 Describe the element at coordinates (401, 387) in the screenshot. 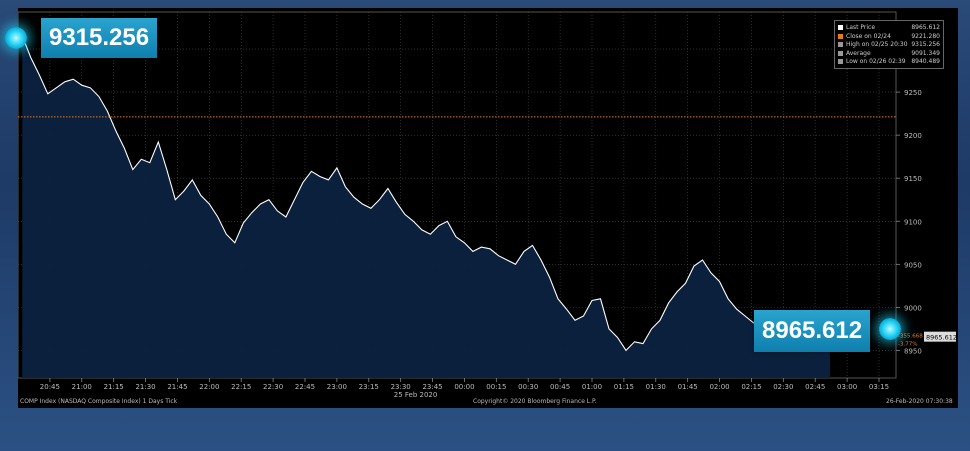

I see `x-tick-label: 23:30` at that location.